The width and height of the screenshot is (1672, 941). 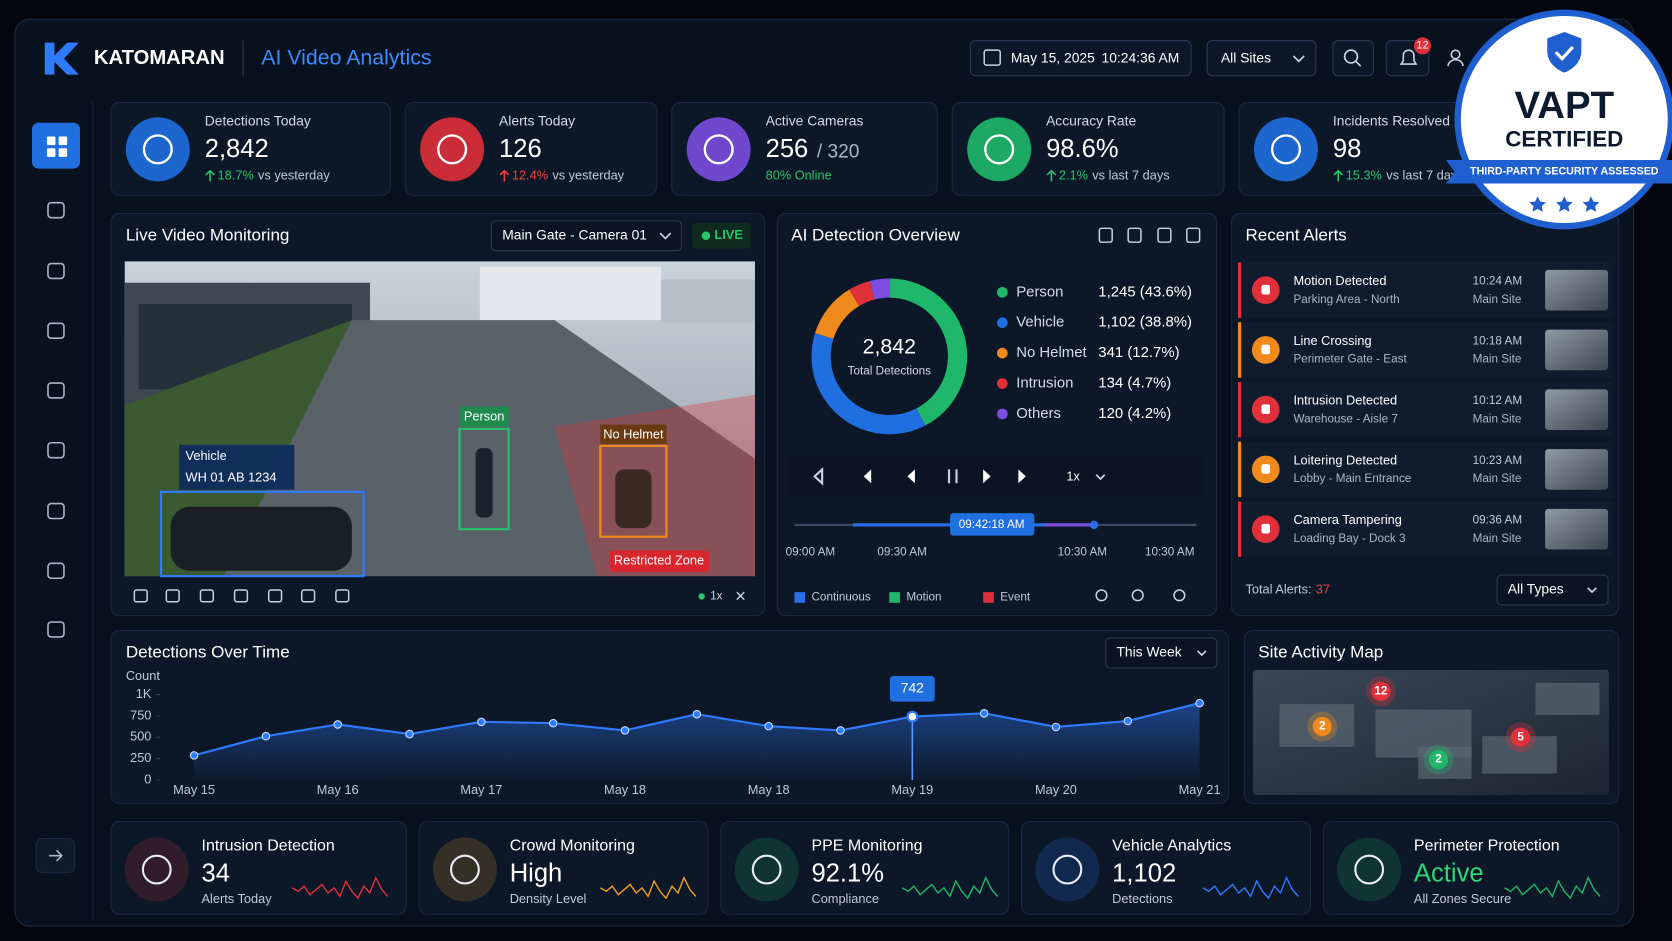 What do you see at coordinates (633, 434) in the screenshot?
I see `helmet-tag` at bounding box center [633, 434].